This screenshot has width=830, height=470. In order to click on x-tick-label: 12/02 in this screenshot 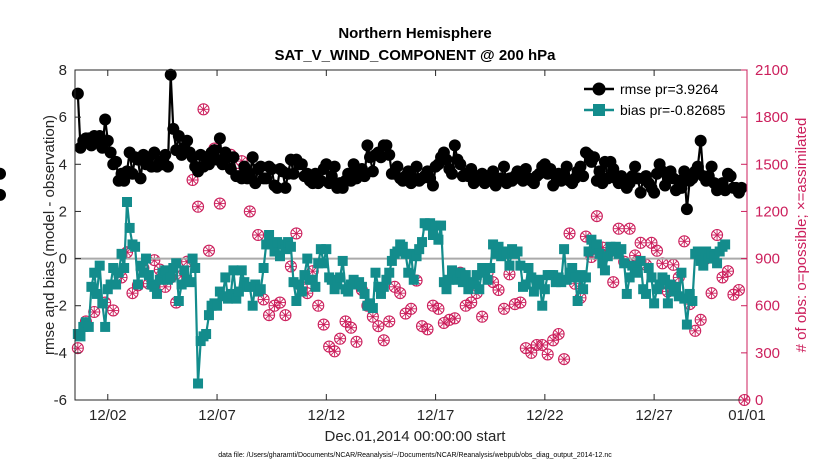, I will do `click(108, 415)`.